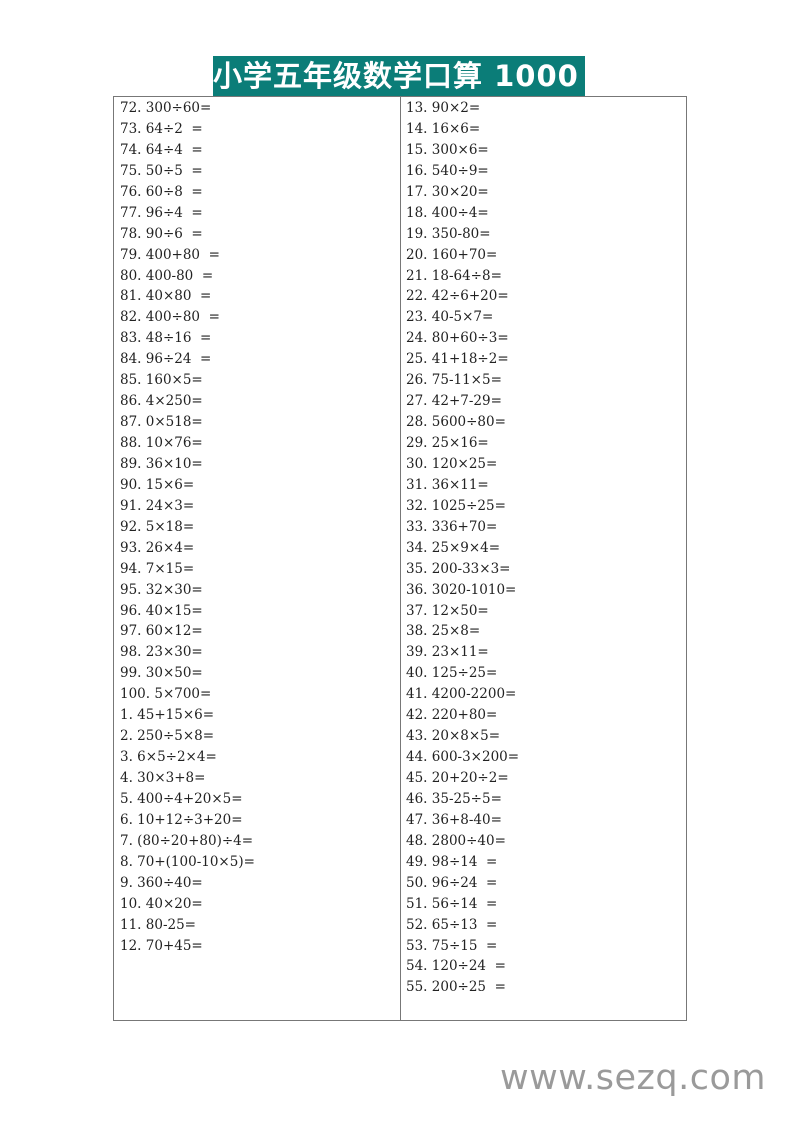 This screenshot has width=800, height=1131. What do you see at coordinates (157, 526) in the screenshot?
I see `problem-item: 92. 5×18=` at bounding box center [157, 526].